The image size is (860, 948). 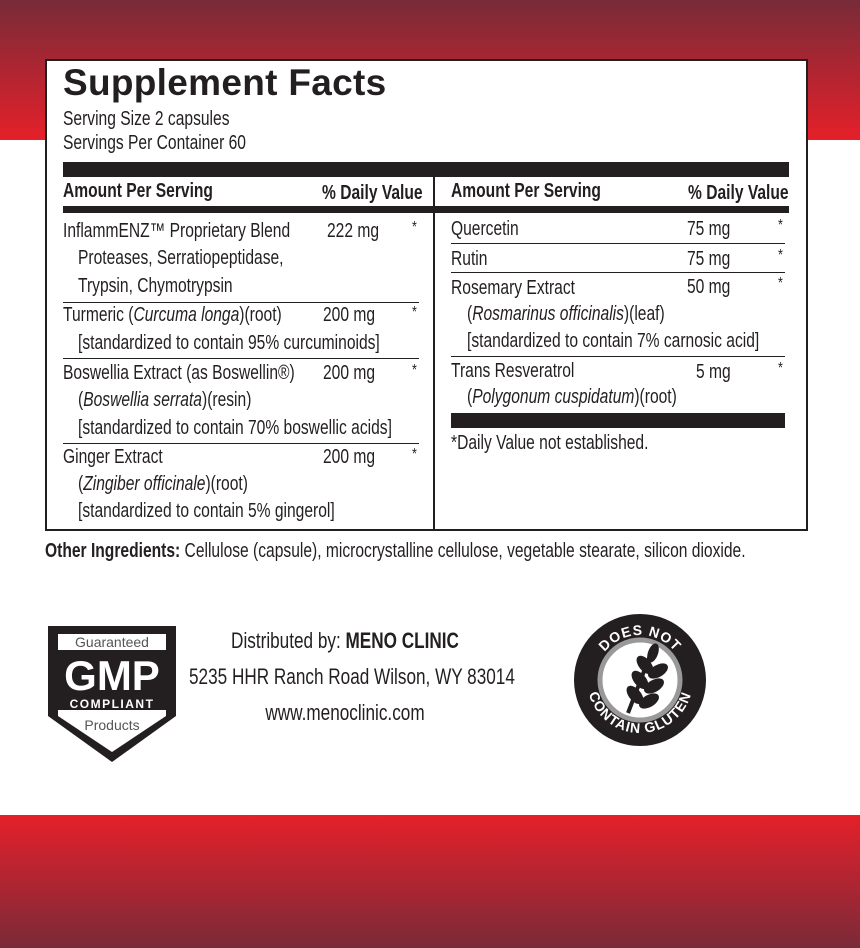 I want to click on ingredient-name: Trans Resveratrol, so click(x=513, y=371).